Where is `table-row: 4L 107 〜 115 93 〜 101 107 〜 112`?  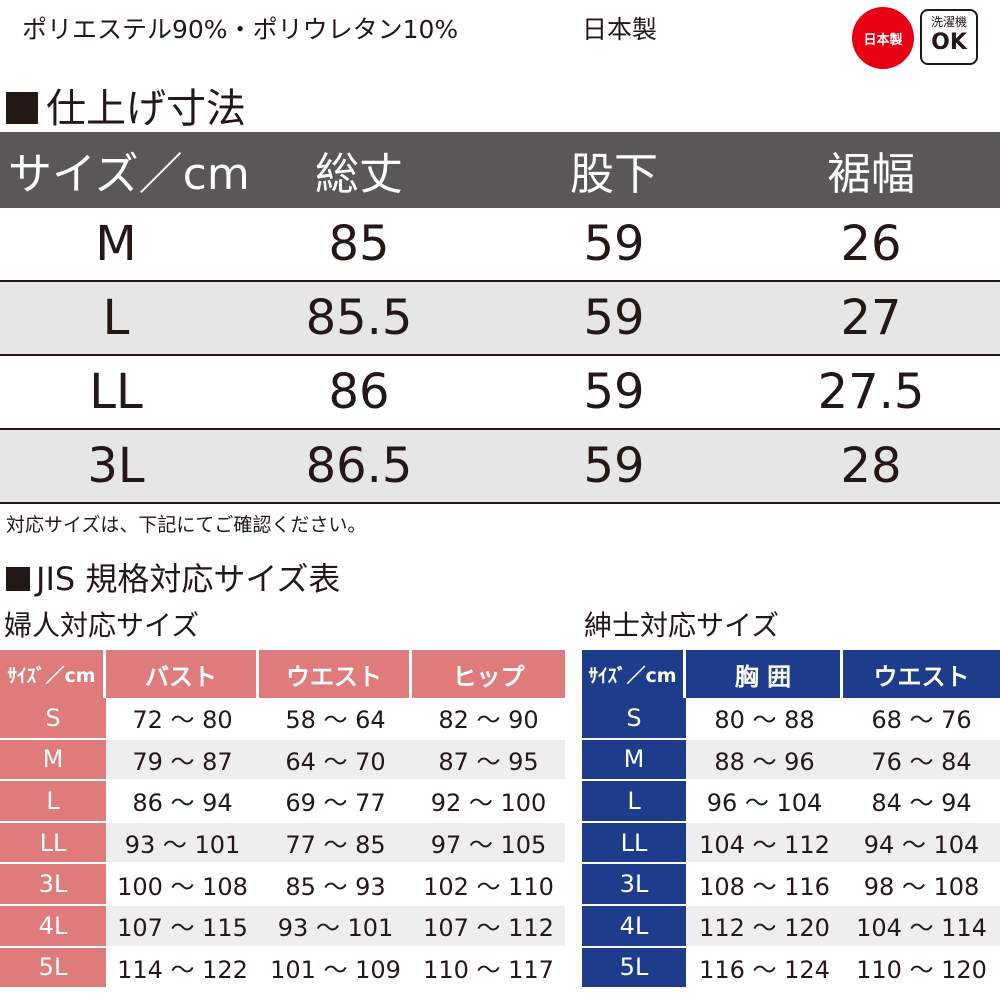
table-row: 4L 107 〜 115 93 〜 101 107 〜 112 is located at coordinates (282, 926).